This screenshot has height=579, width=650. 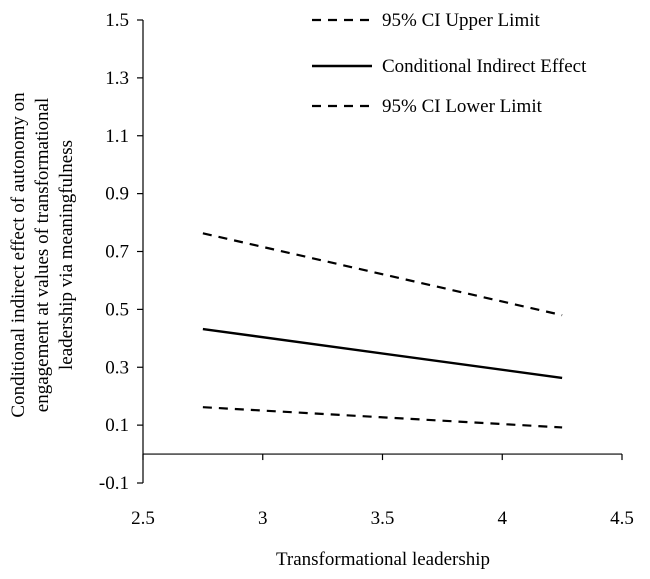 I want to click on x-axis-label: Transformational leadership, so click(x=383, y=559).